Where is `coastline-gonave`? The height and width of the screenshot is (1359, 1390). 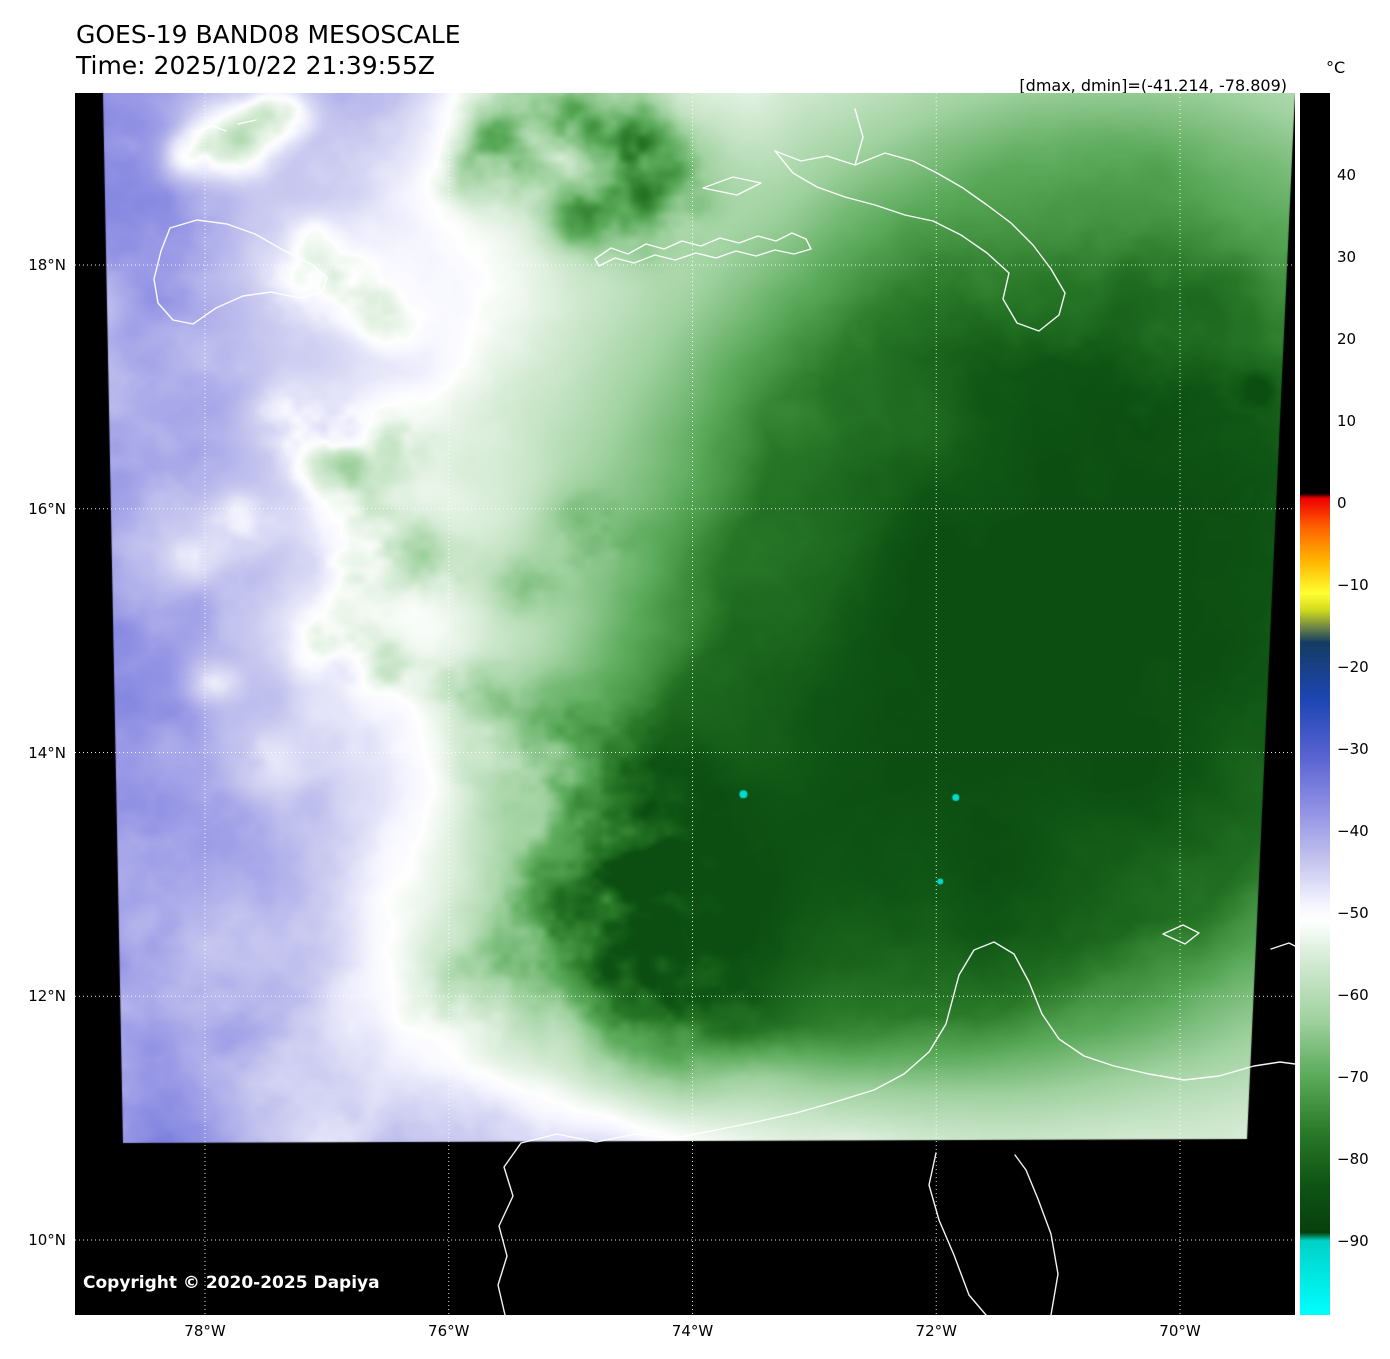
coastline-gonave is located at coordinates (732, 186).